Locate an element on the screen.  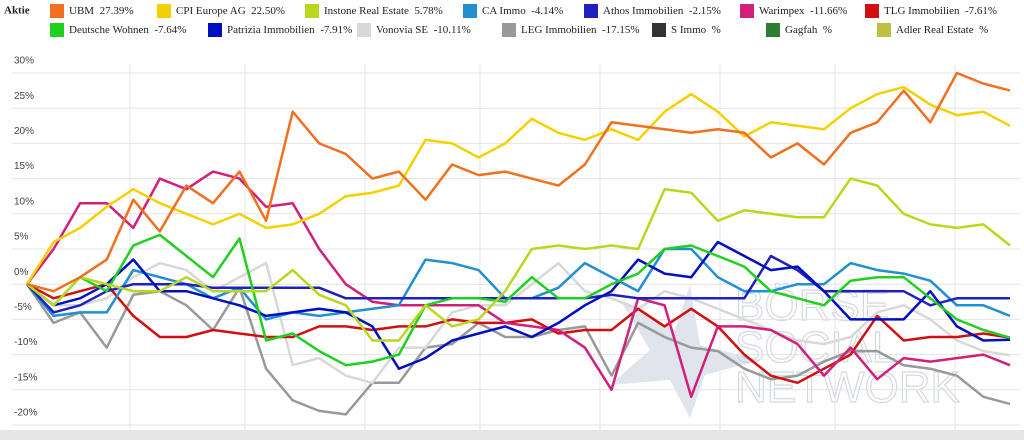
legend-change: -10.11% is located at coordinates (452, 30).